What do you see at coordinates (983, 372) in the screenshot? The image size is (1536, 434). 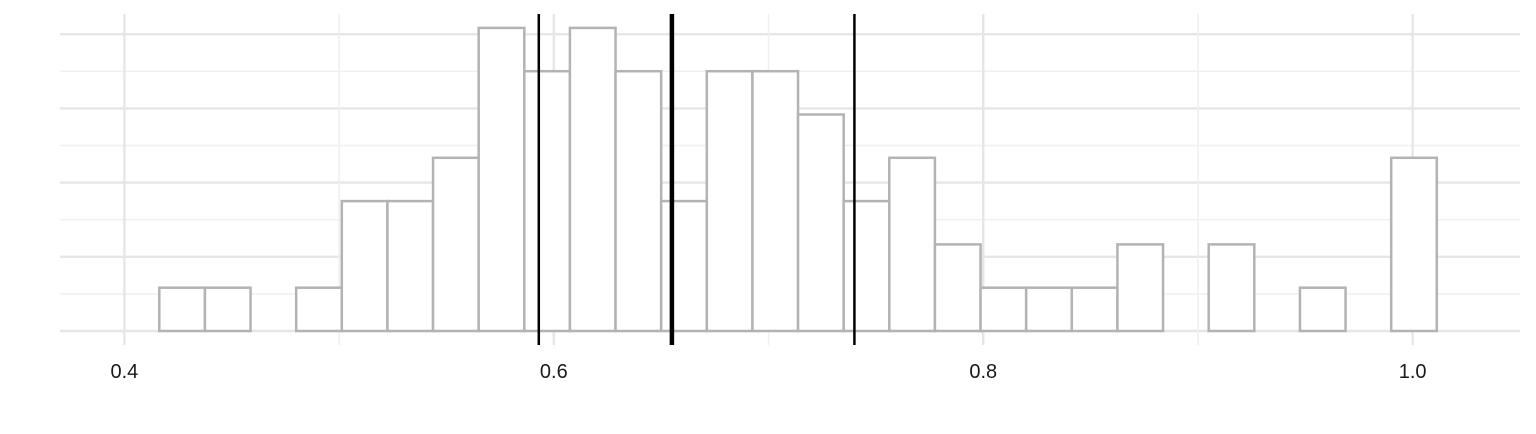 I see `x-tick-label: 0.8` at bounding box center [983, 372].